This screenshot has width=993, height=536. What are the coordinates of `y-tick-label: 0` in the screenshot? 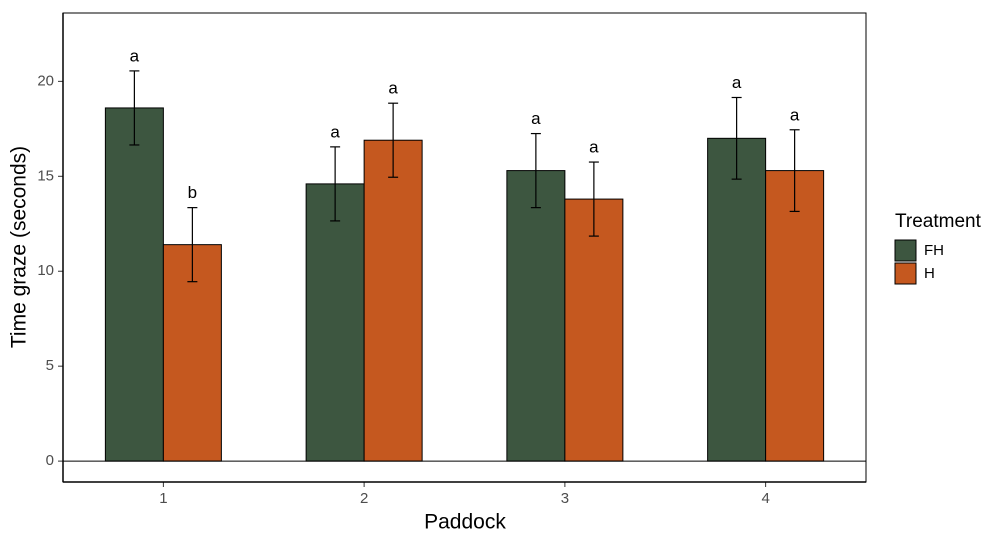 It's located at (50, 460).